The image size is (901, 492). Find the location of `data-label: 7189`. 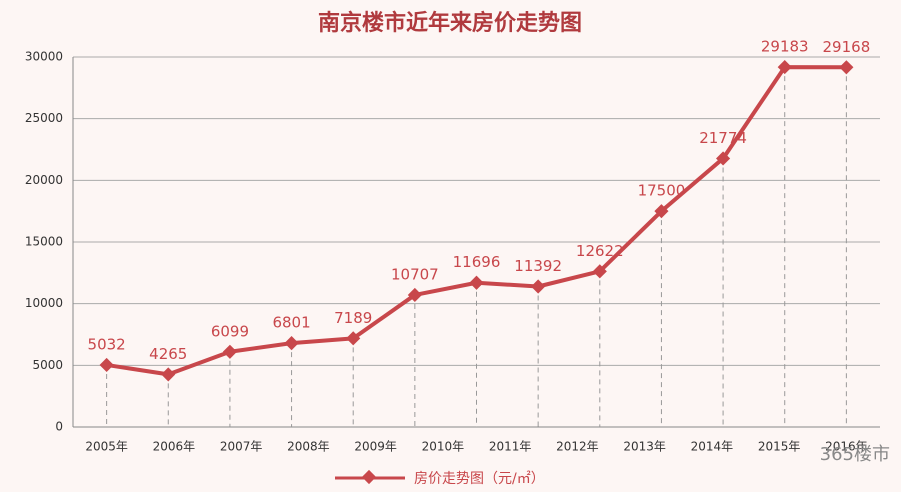

data-label: 7189 is located at coordinates (353, 318).